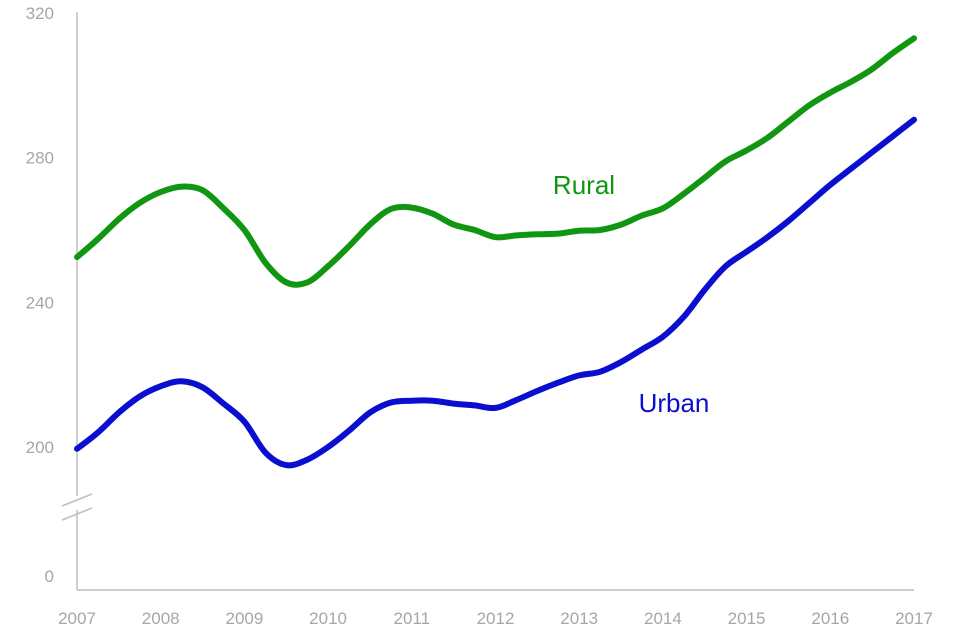 This screenshot has height=640, width=960. I want to click on x-tick-label: 2014, so click(663, 618).